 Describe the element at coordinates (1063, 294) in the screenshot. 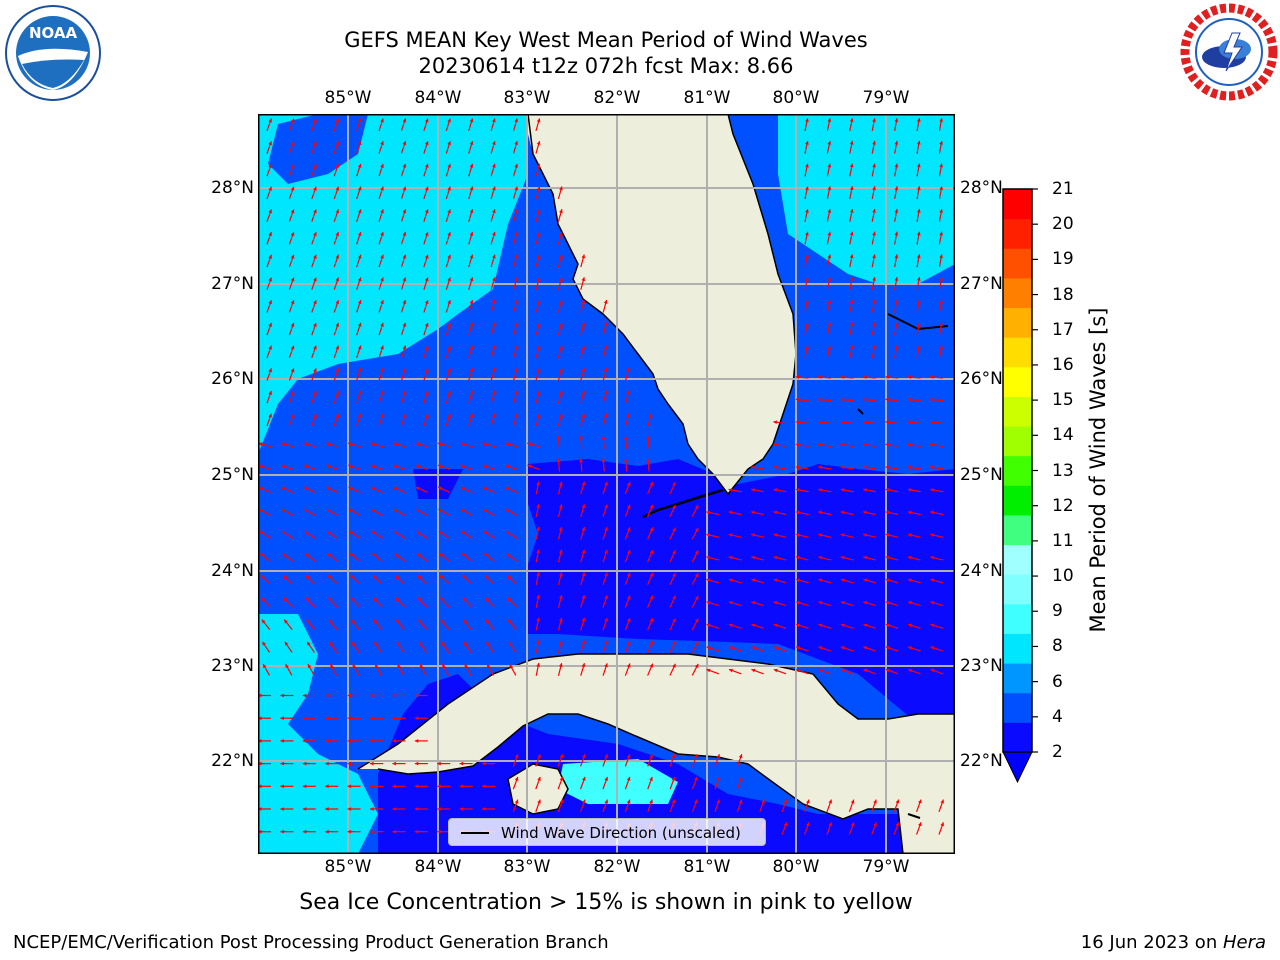

I see `colorbar-tick-label: 18` at that location.